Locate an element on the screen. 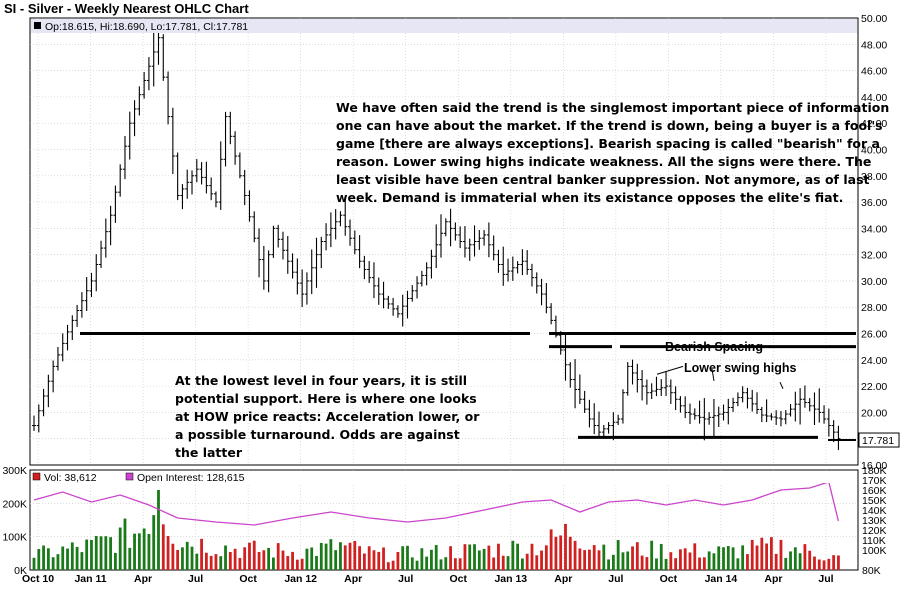 This screenshot has height=610, width=900. lower-swing-highs-label: Lower swing highs is located at coordinates (740, 368).